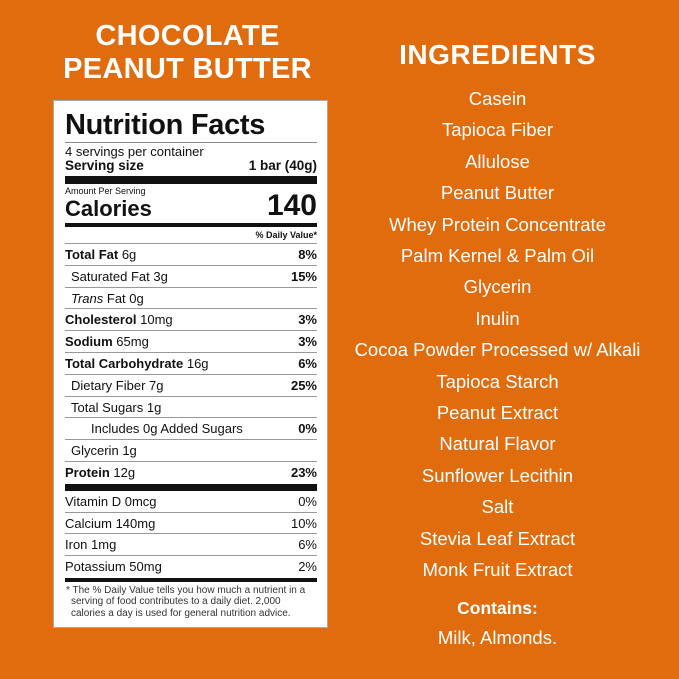 The height and width of the screenshot is (679, 679). I want to click on nutrient-label: Total Sugars 1g, so click(113, 407).